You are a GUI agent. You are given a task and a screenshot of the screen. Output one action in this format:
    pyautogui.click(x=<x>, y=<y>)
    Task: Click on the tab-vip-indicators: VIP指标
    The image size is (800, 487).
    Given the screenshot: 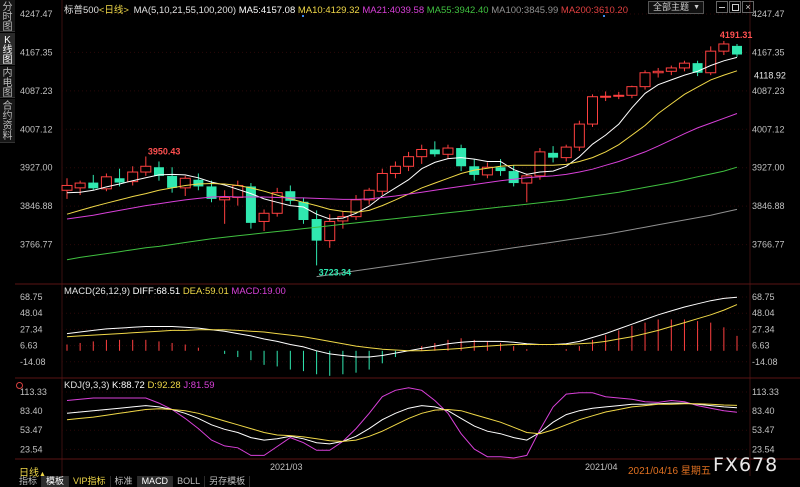 What is the action you would take?
    pyautogui.click(x=90, y=481)
    